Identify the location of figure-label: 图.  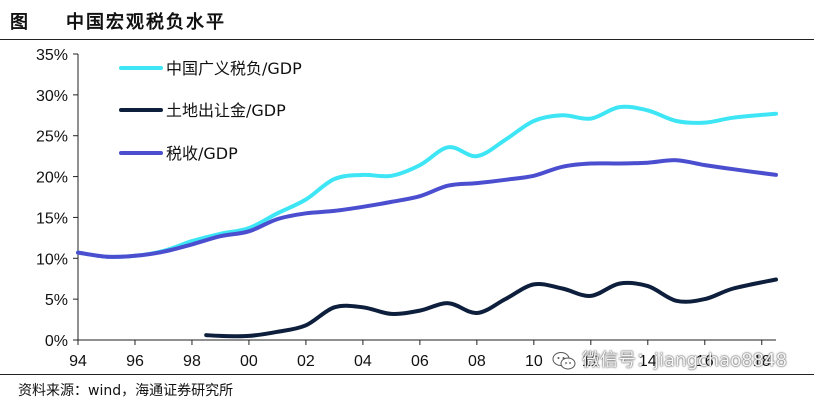
(19, 22).